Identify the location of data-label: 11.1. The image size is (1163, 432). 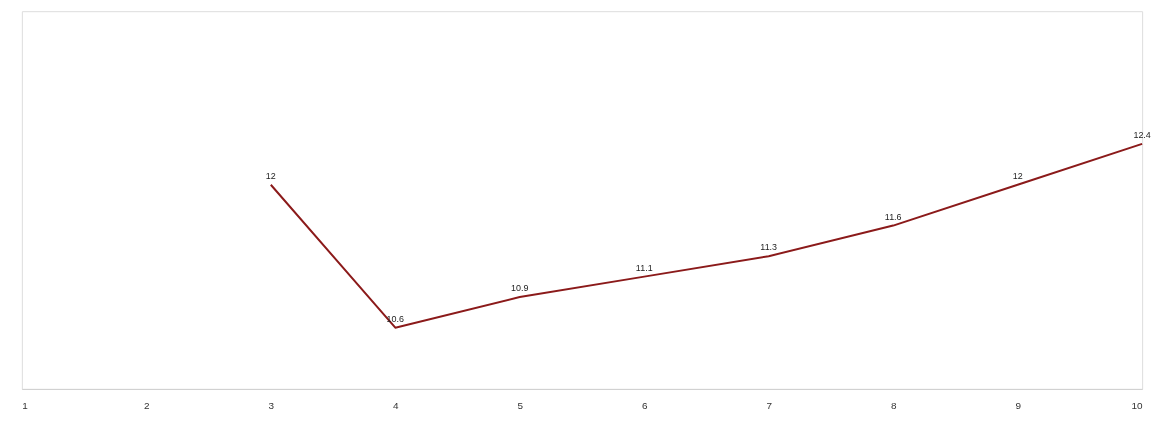
(644, 267).